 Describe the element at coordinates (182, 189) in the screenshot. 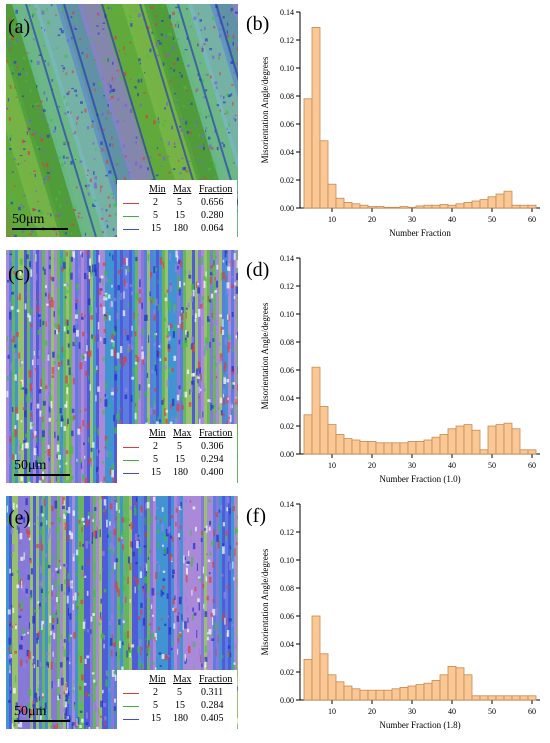

I see `header-max: Max` at that location.